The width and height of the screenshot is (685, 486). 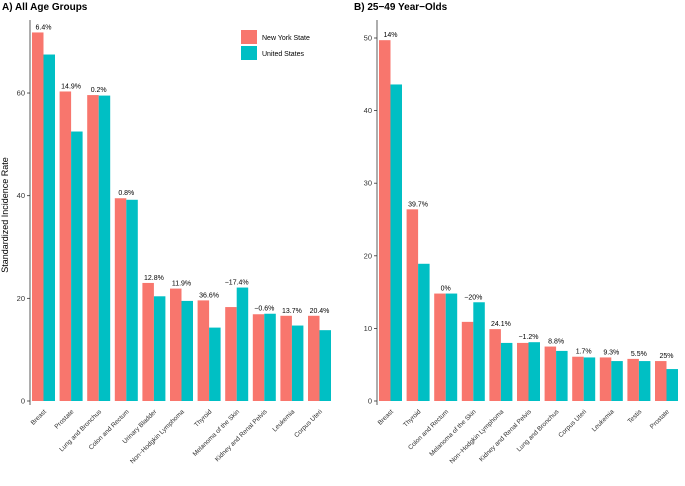 What do you see at coordinates (21, 195) in the screenshot?
I see `panel-a-tick-label-2: 40` at bounding box center [21, 195].